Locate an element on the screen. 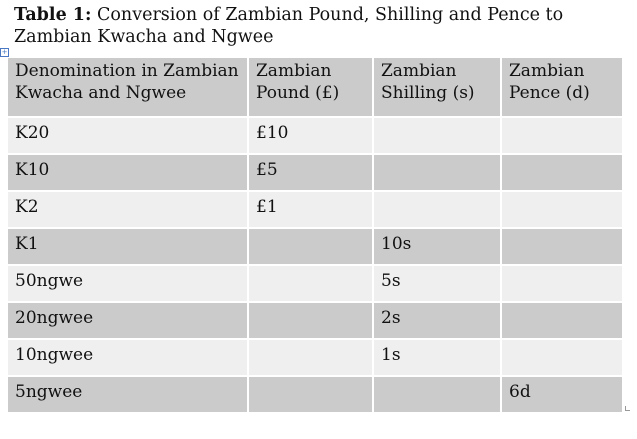 The image size is (637, 439). cell-pence: 6d is located at coordinates (563, 395).